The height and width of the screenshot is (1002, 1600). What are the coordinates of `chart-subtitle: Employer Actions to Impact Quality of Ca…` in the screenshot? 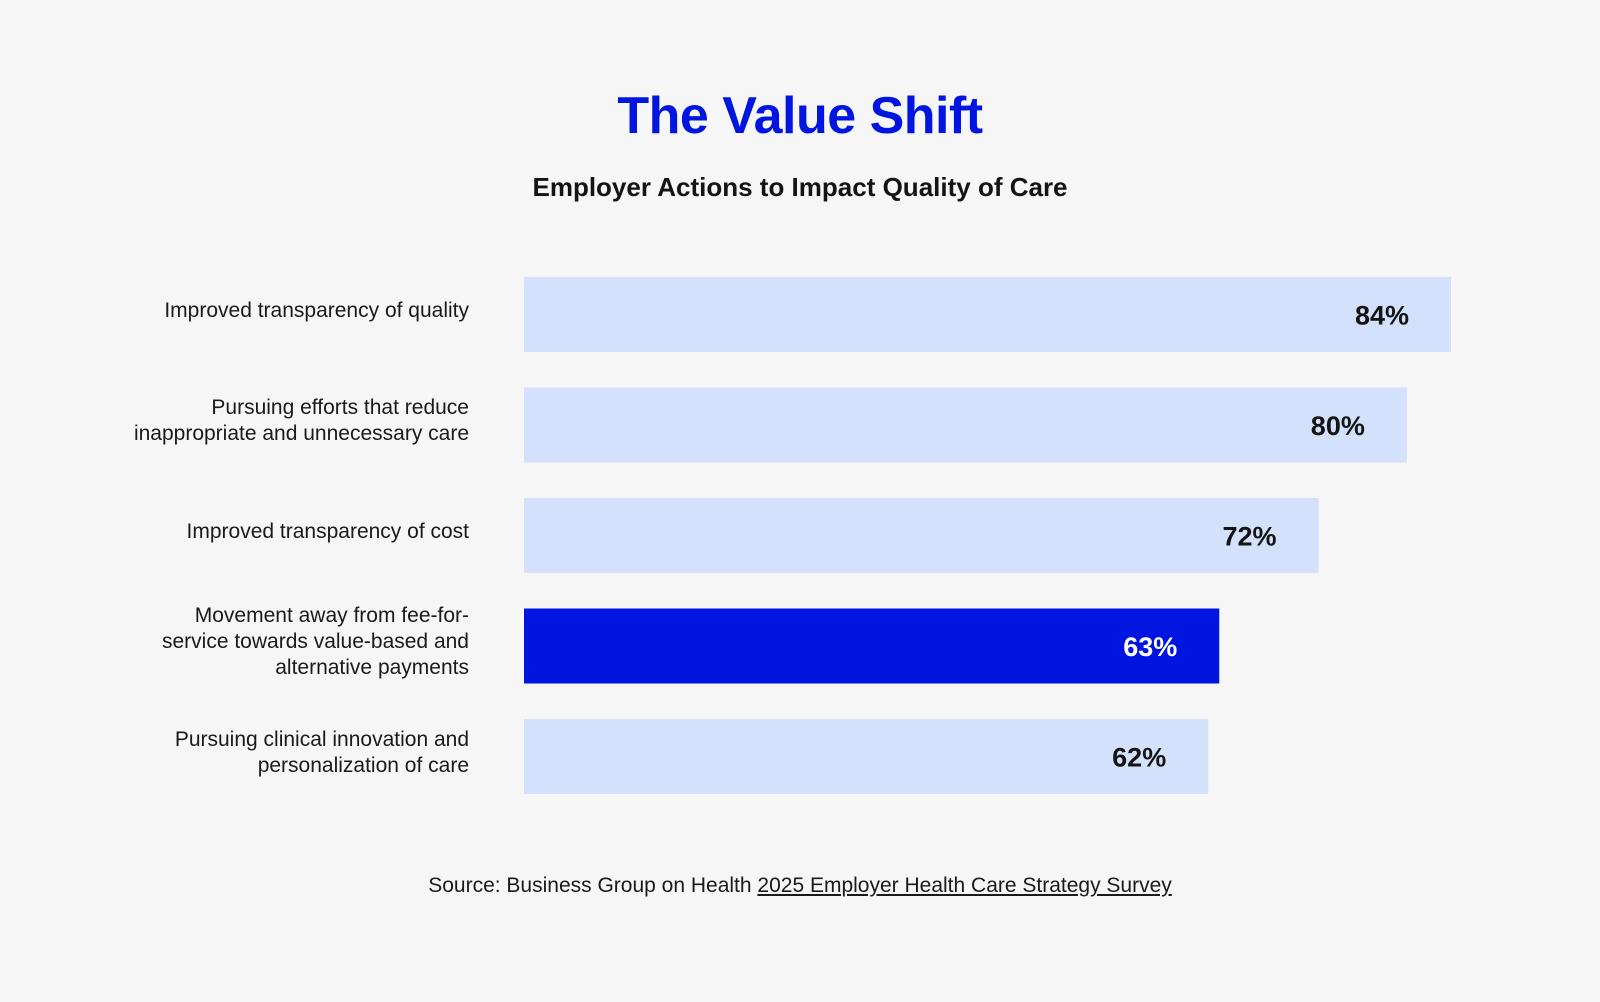 It's located at (800, 187).